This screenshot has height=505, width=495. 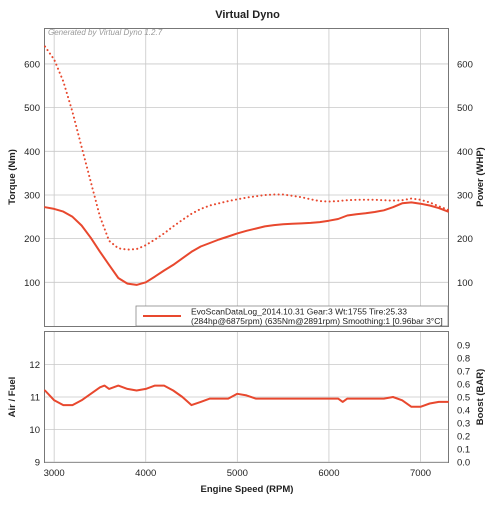 What do you see at coordinates (37, 463) in the screenshot?
I see `air-fuel-tick-label: 9` at bounding box center [37, 463].